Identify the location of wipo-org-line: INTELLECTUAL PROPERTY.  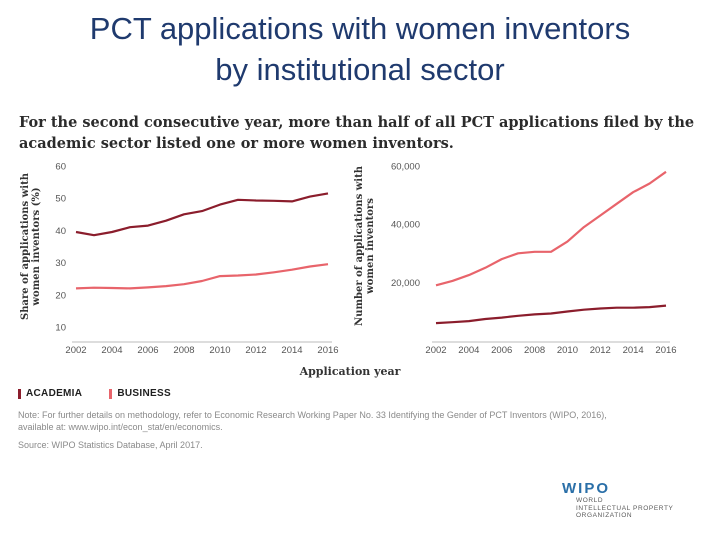
(625, 508).